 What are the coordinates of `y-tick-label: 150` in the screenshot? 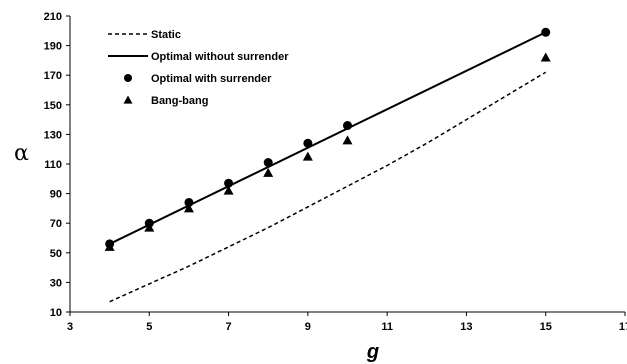 It's located at (53, 106).